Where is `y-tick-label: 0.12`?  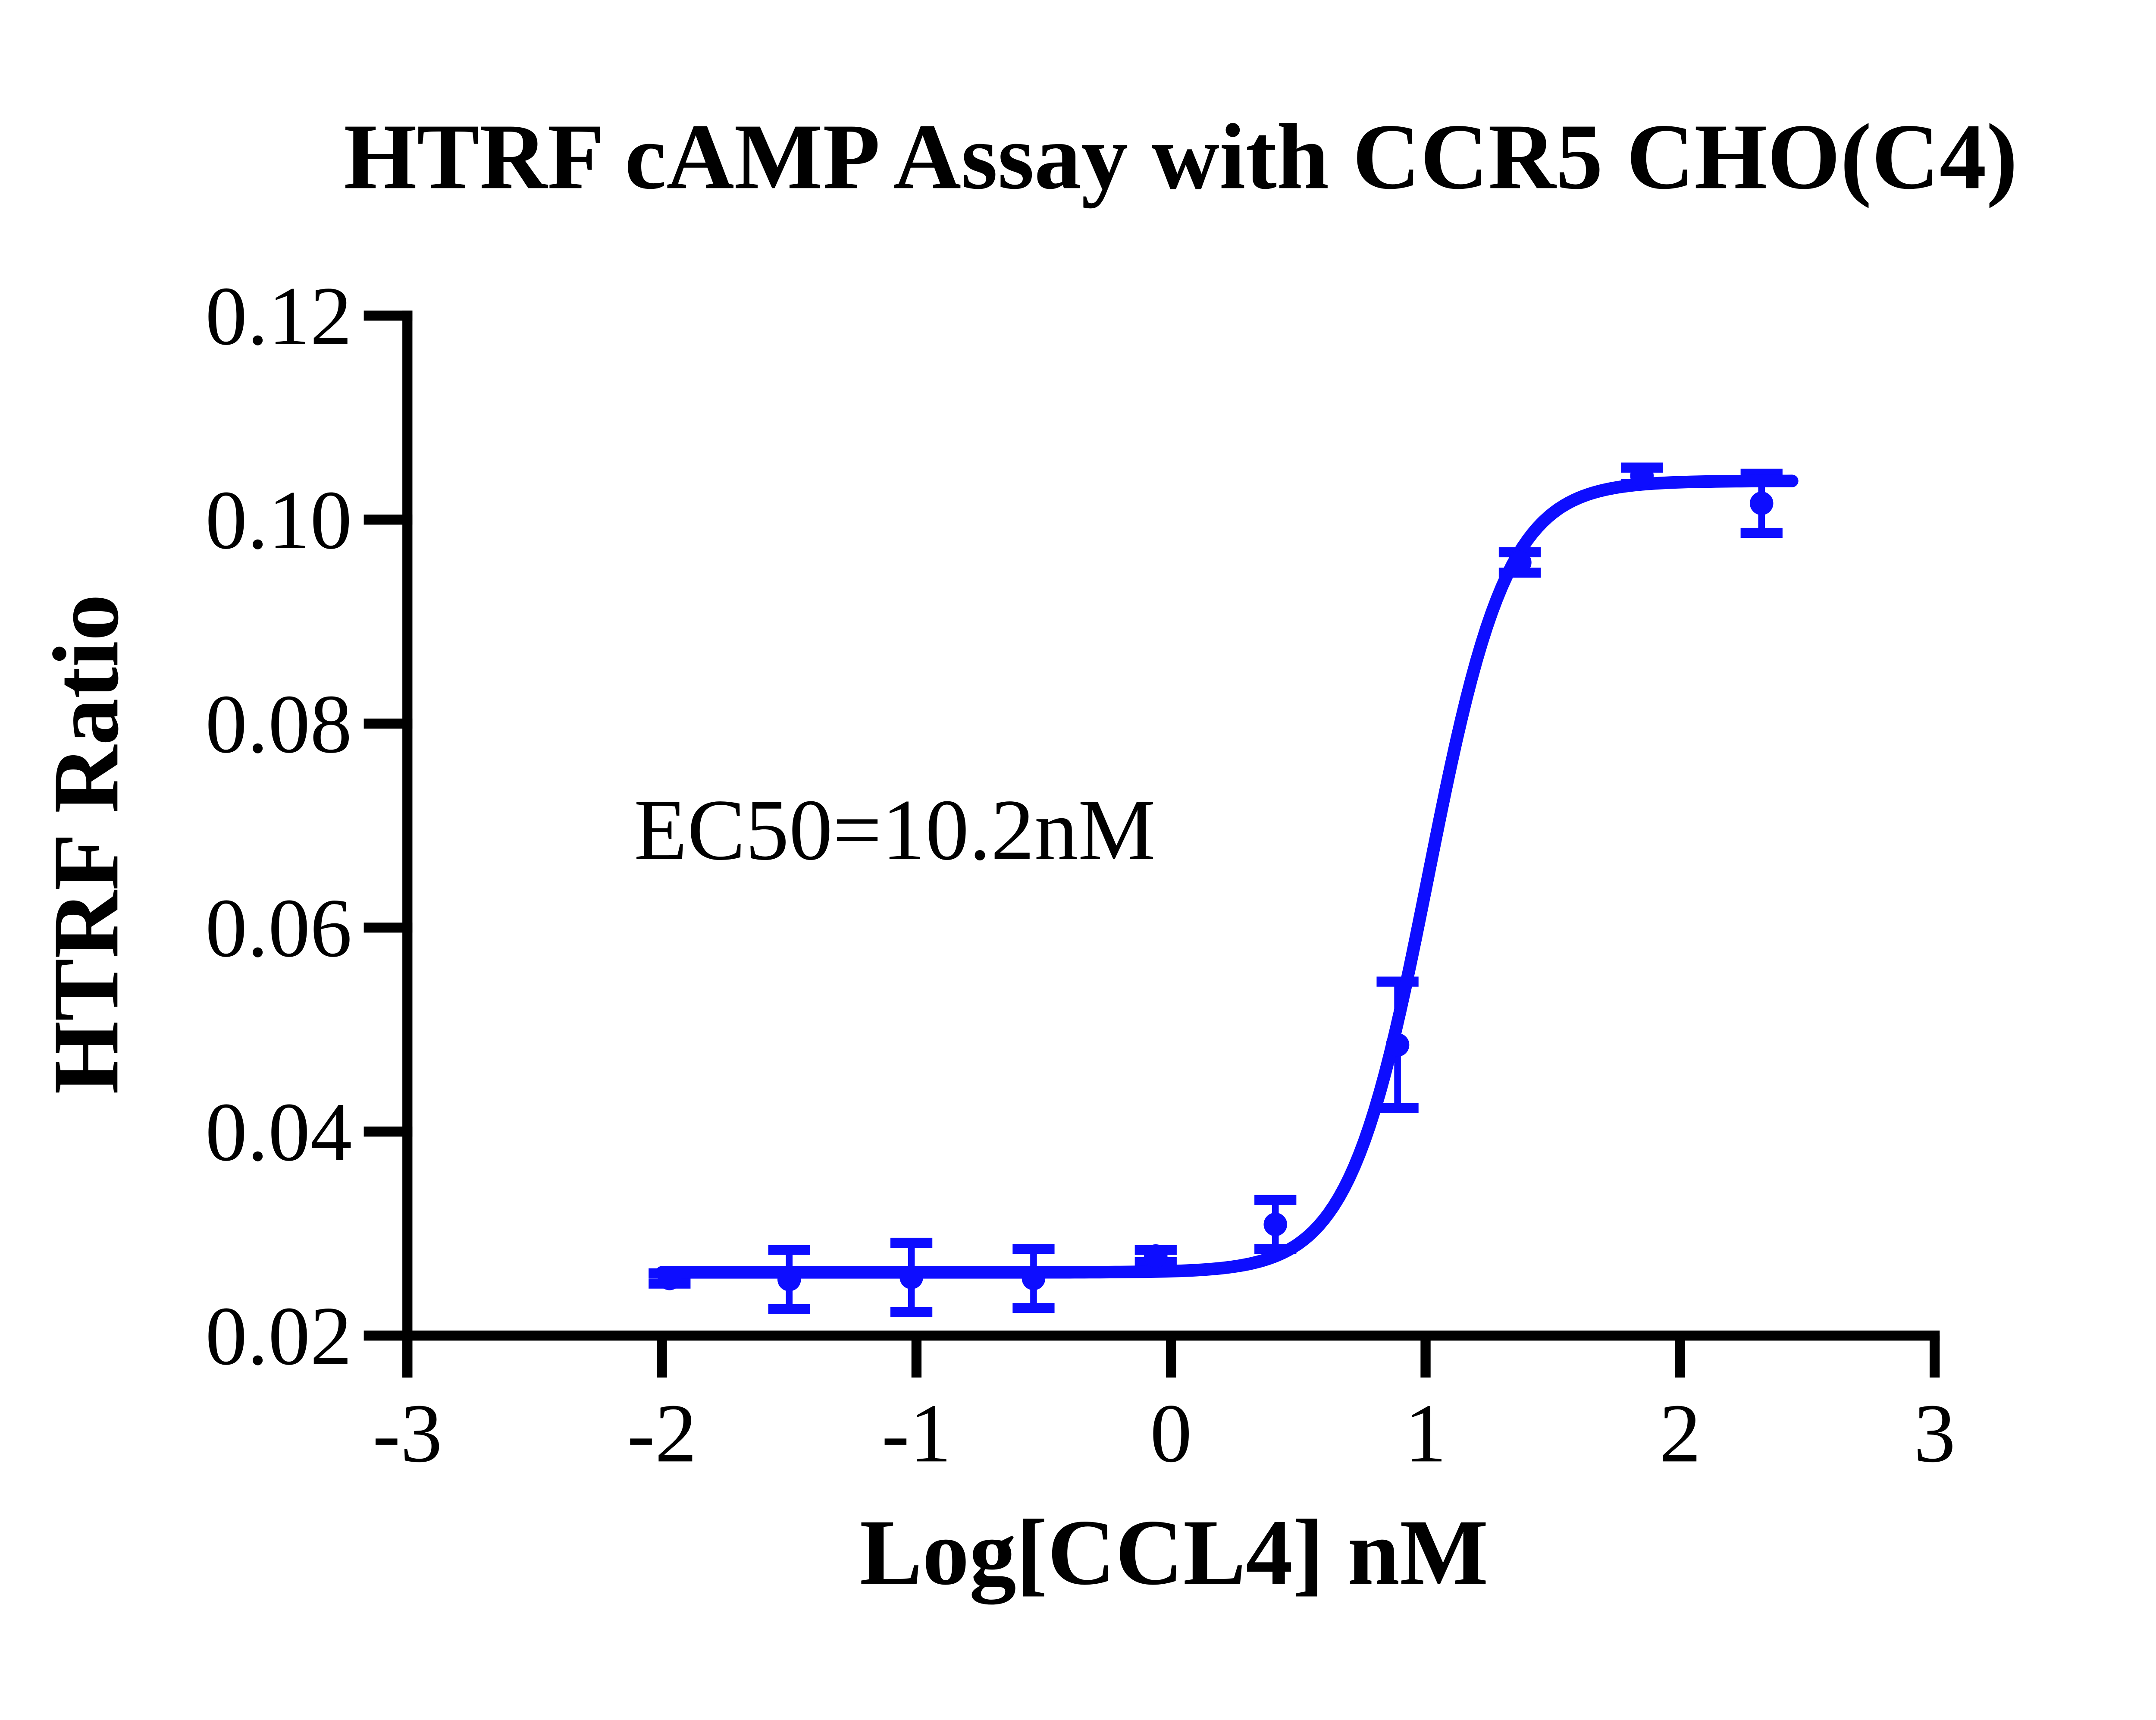
y-tick-label: 0.12 is located at coordinates (278, 316).